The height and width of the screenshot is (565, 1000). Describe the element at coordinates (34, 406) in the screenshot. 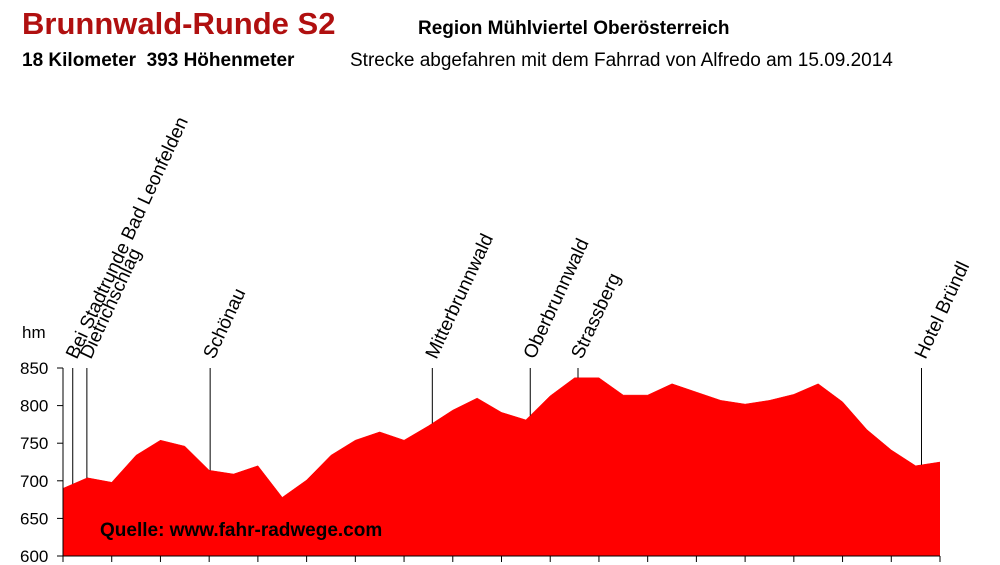

I see `y-tick-label: 800` at that location.